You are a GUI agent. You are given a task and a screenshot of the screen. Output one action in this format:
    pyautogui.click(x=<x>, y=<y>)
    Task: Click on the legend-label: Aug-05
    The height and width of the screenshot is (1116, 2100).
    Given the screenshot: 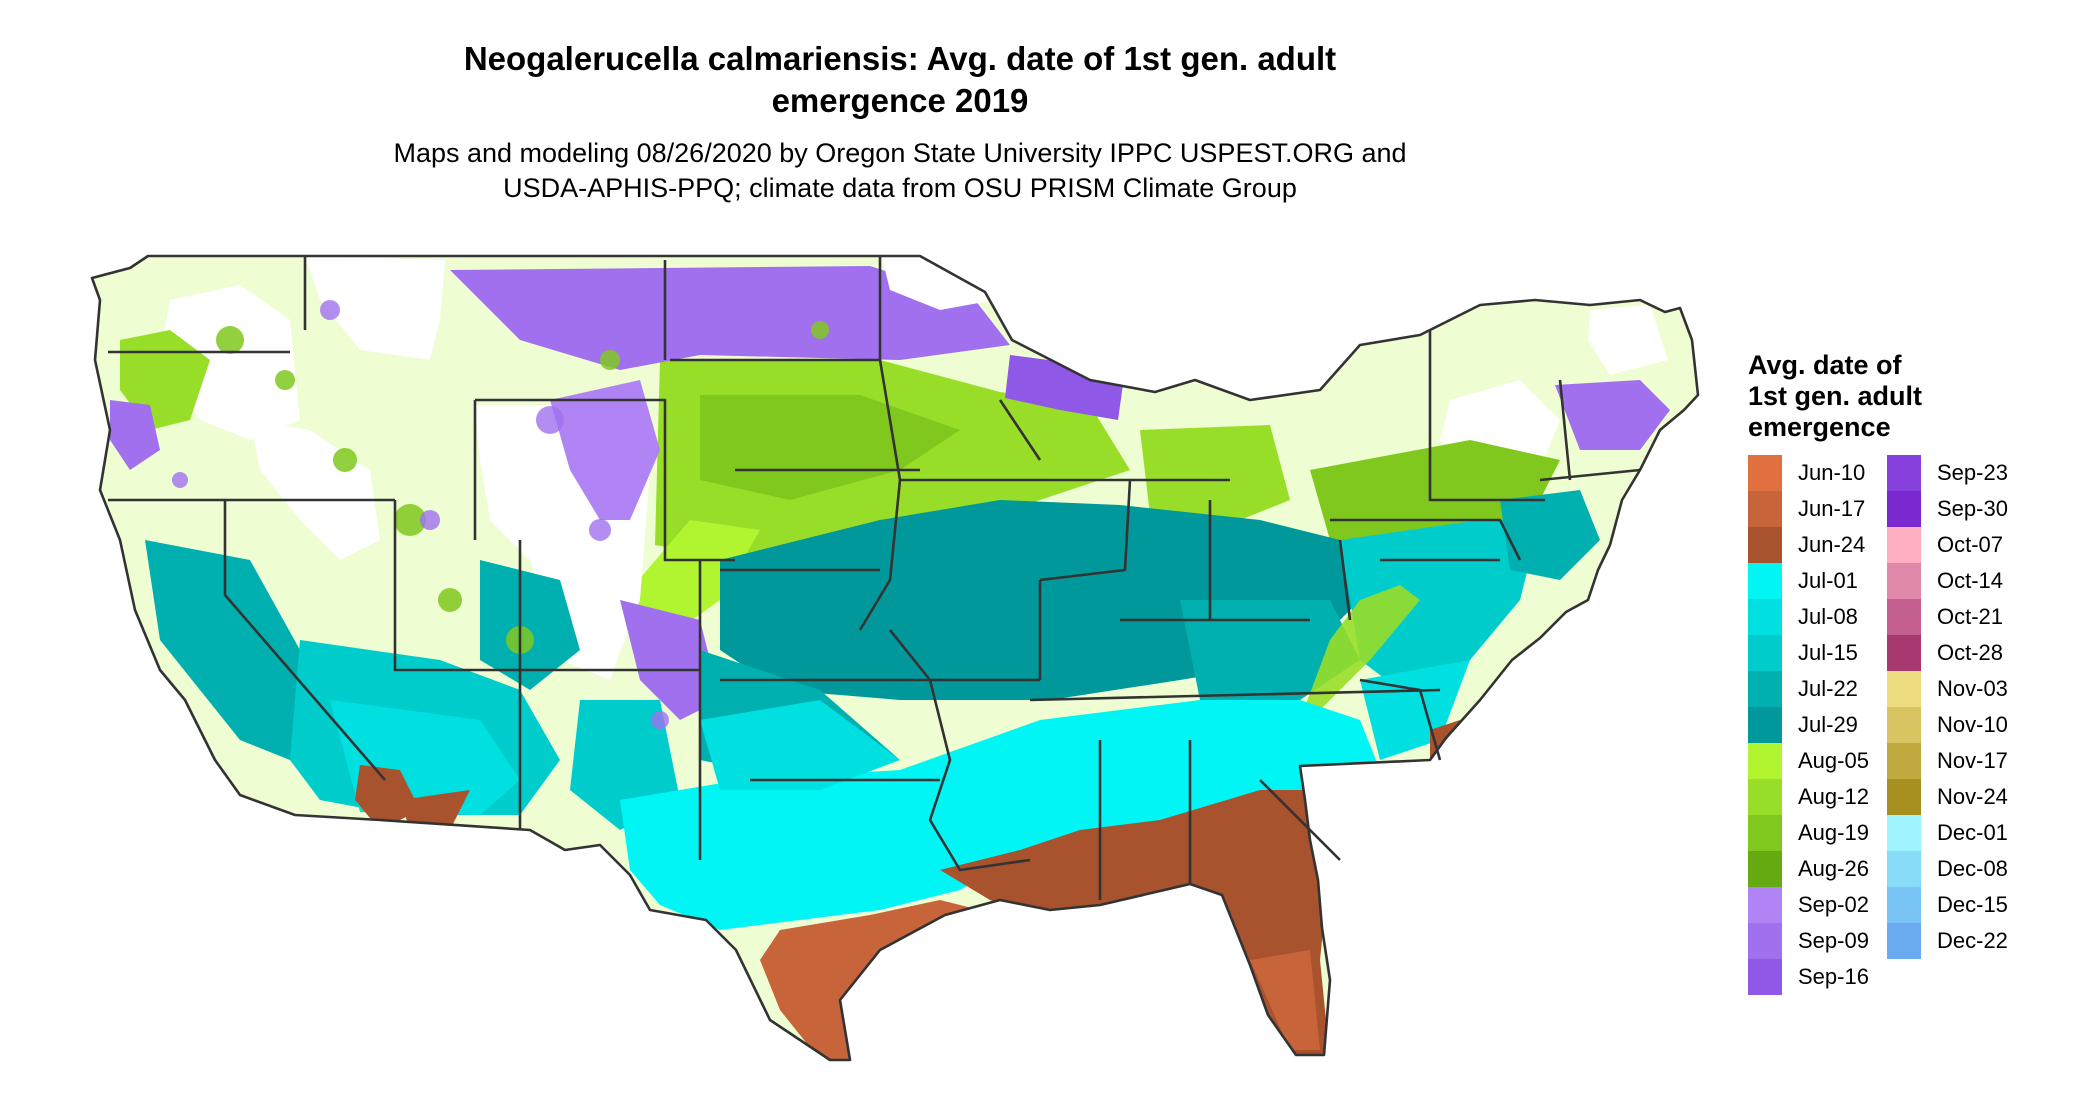 What is the action you would take?
    pyautogui.click(x=1833, y=760)
    